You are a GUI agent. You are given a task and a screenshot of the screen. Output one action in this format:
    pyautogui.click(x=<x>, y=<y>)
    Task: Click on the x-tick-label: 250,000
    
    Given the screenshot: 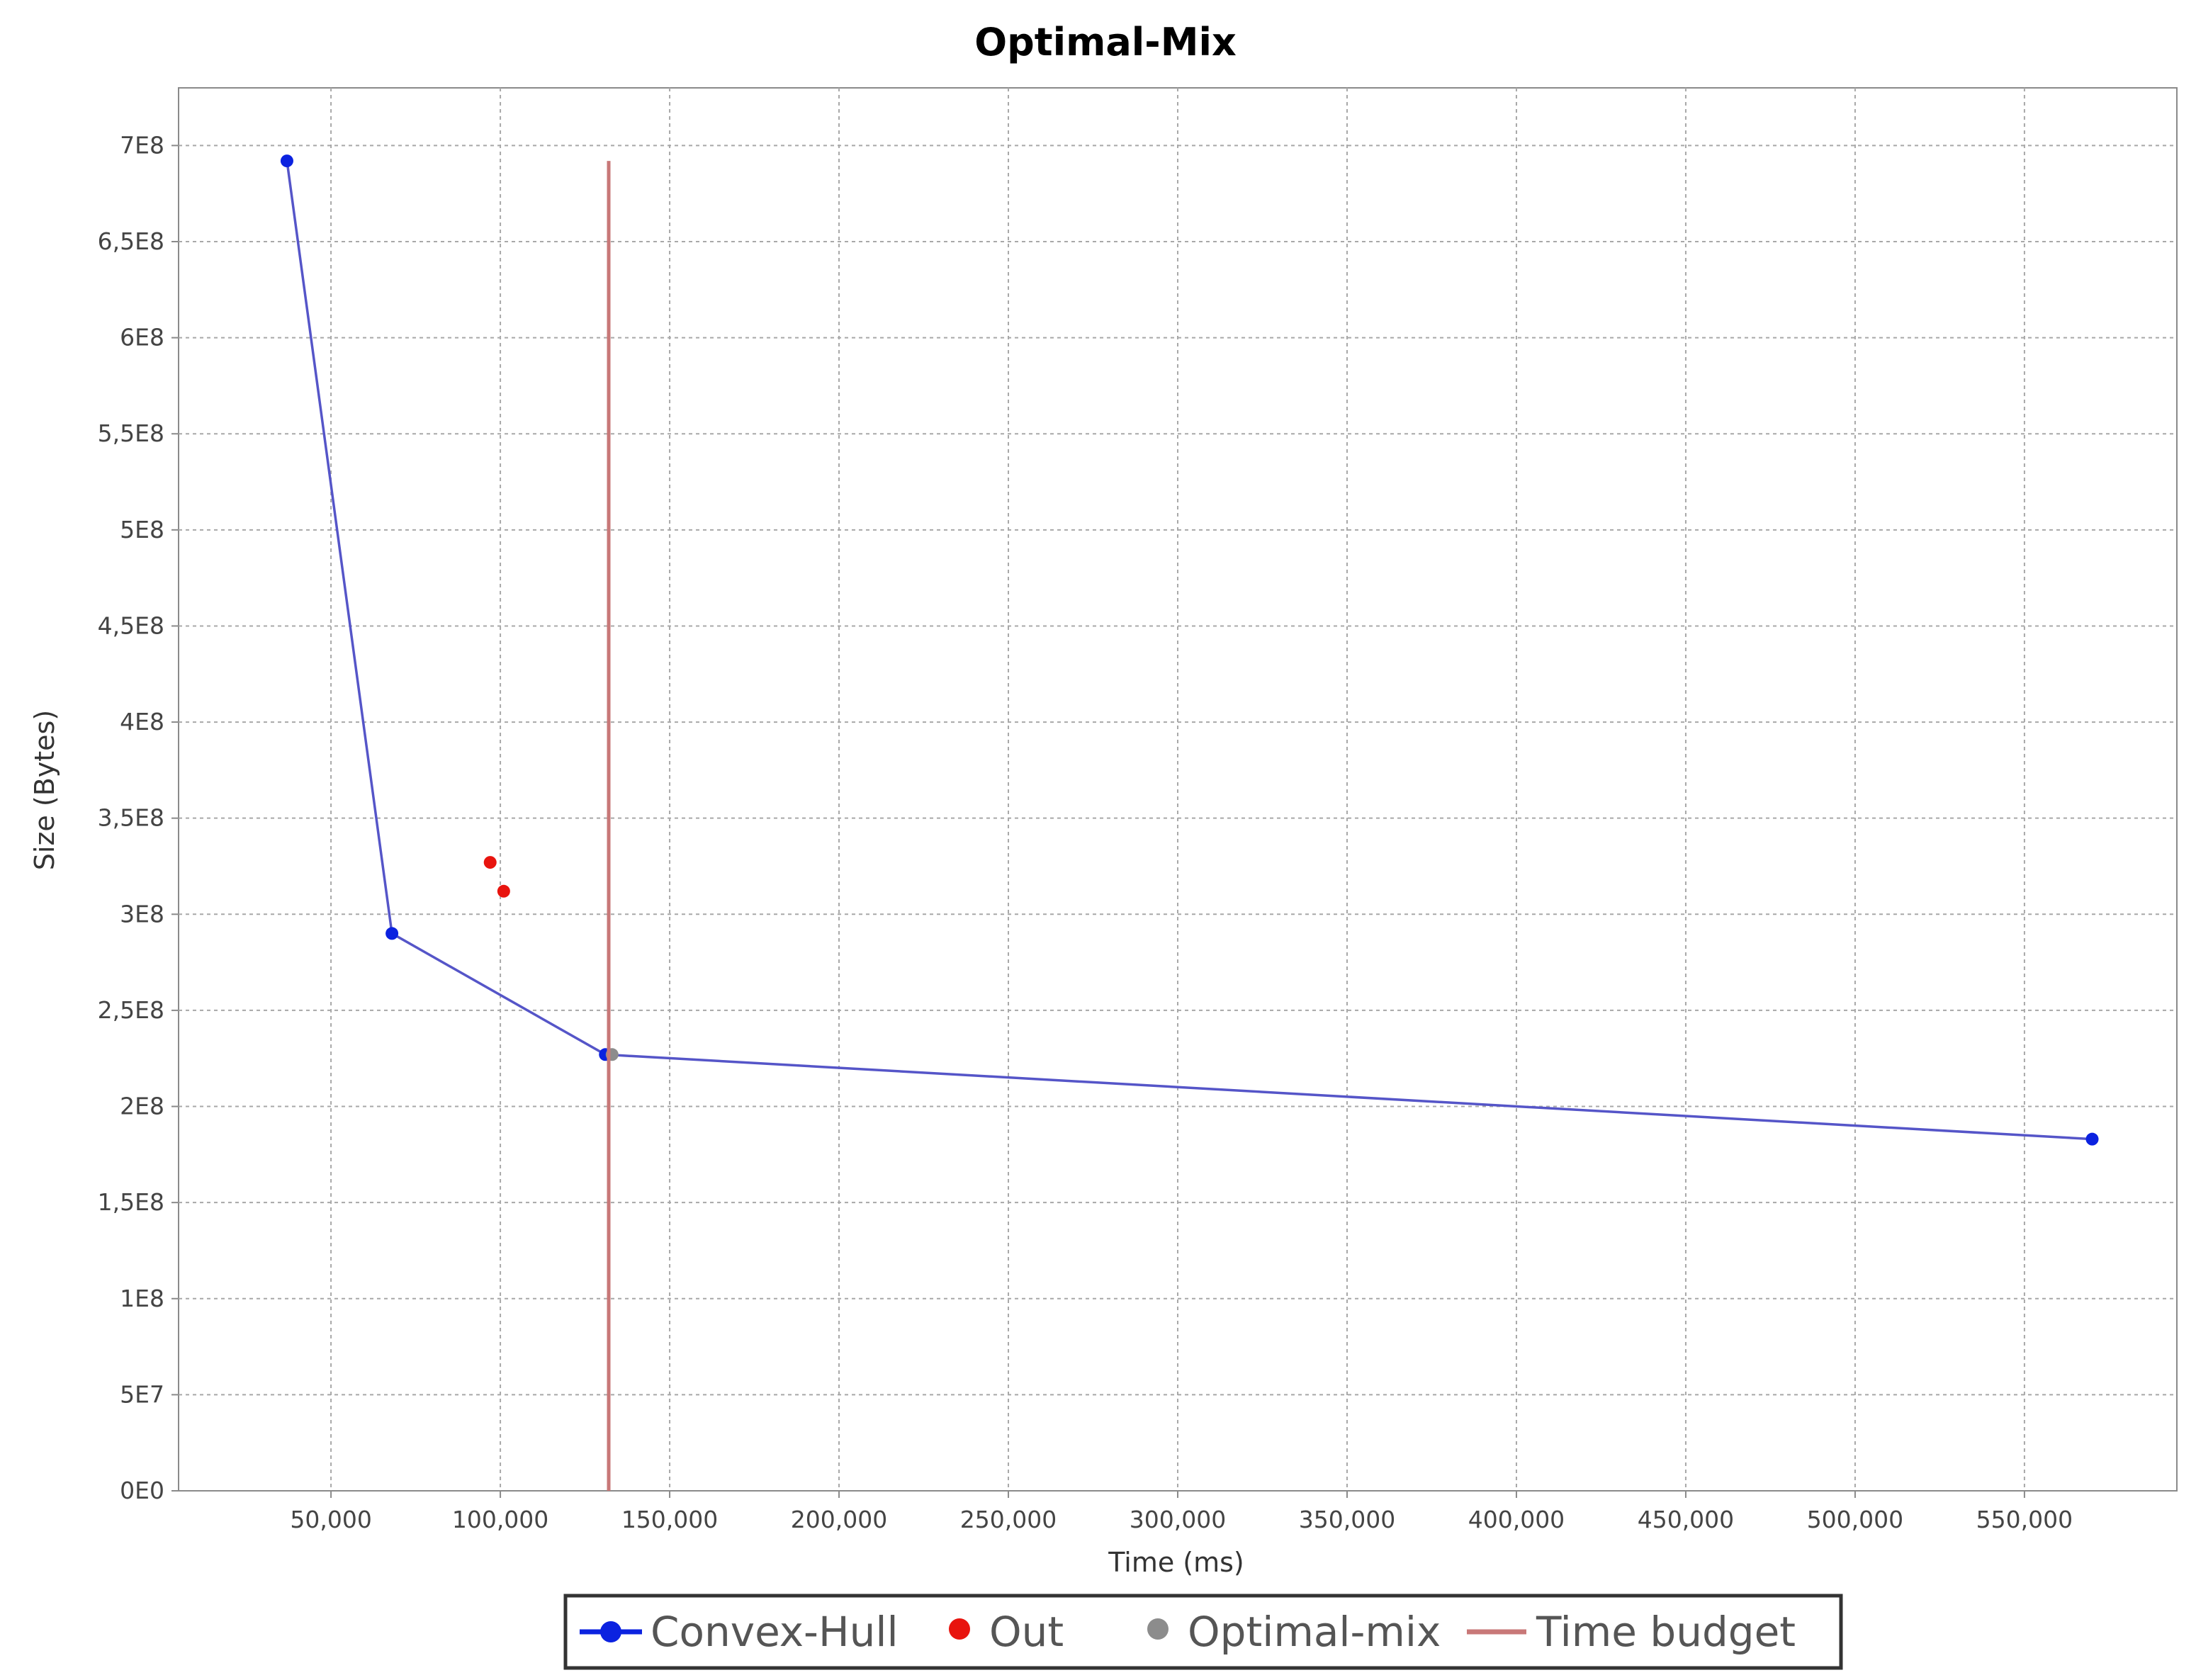 What is the action you would take?
    pyautogui.click(x=1009, y=1520)
    